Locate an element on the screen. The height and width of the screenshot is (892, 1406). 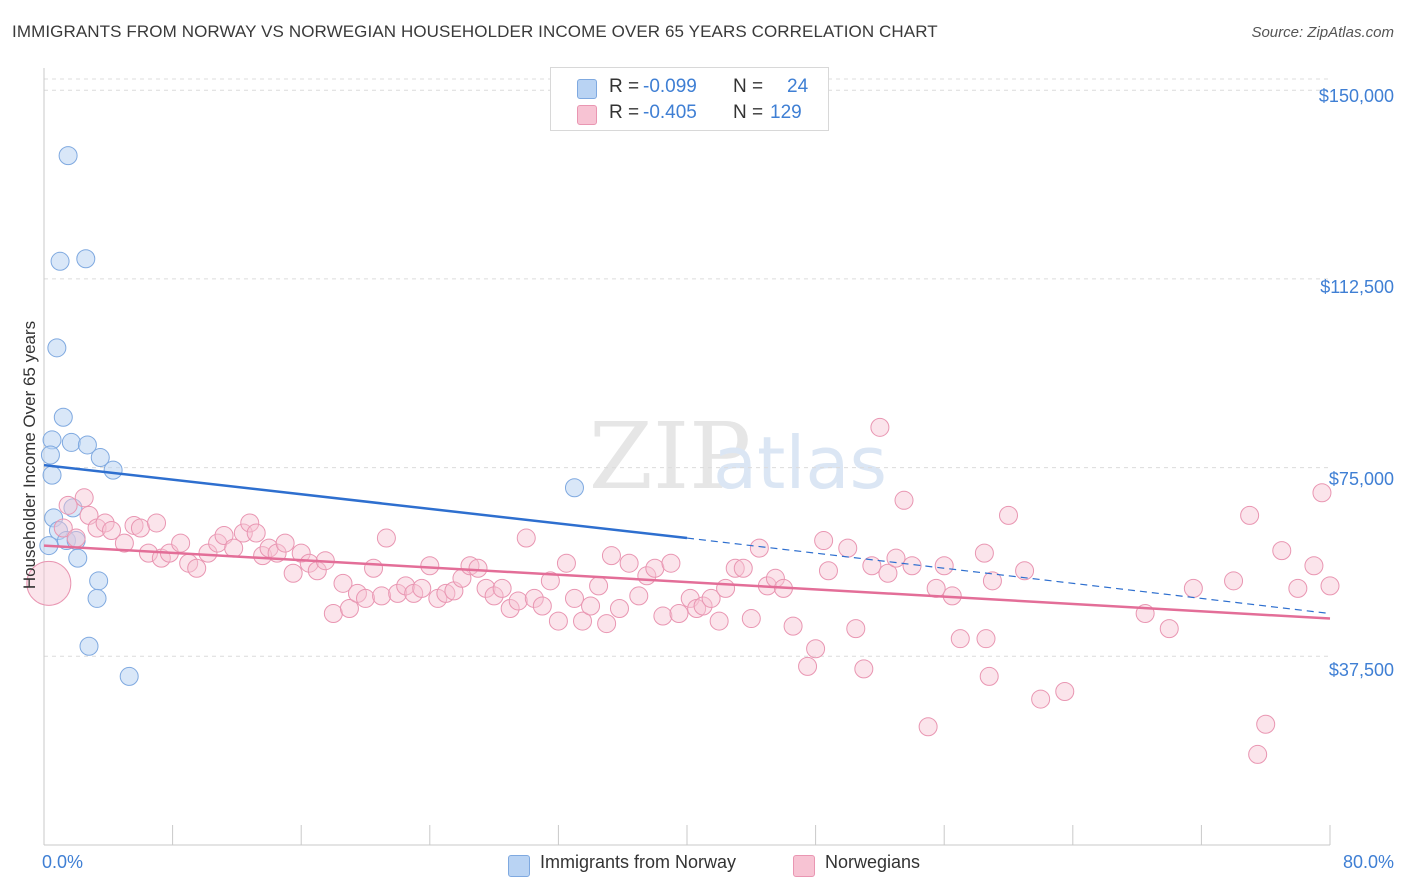
source-label: Source: ZipAtlas.com is located at coordinates (1322, 32).